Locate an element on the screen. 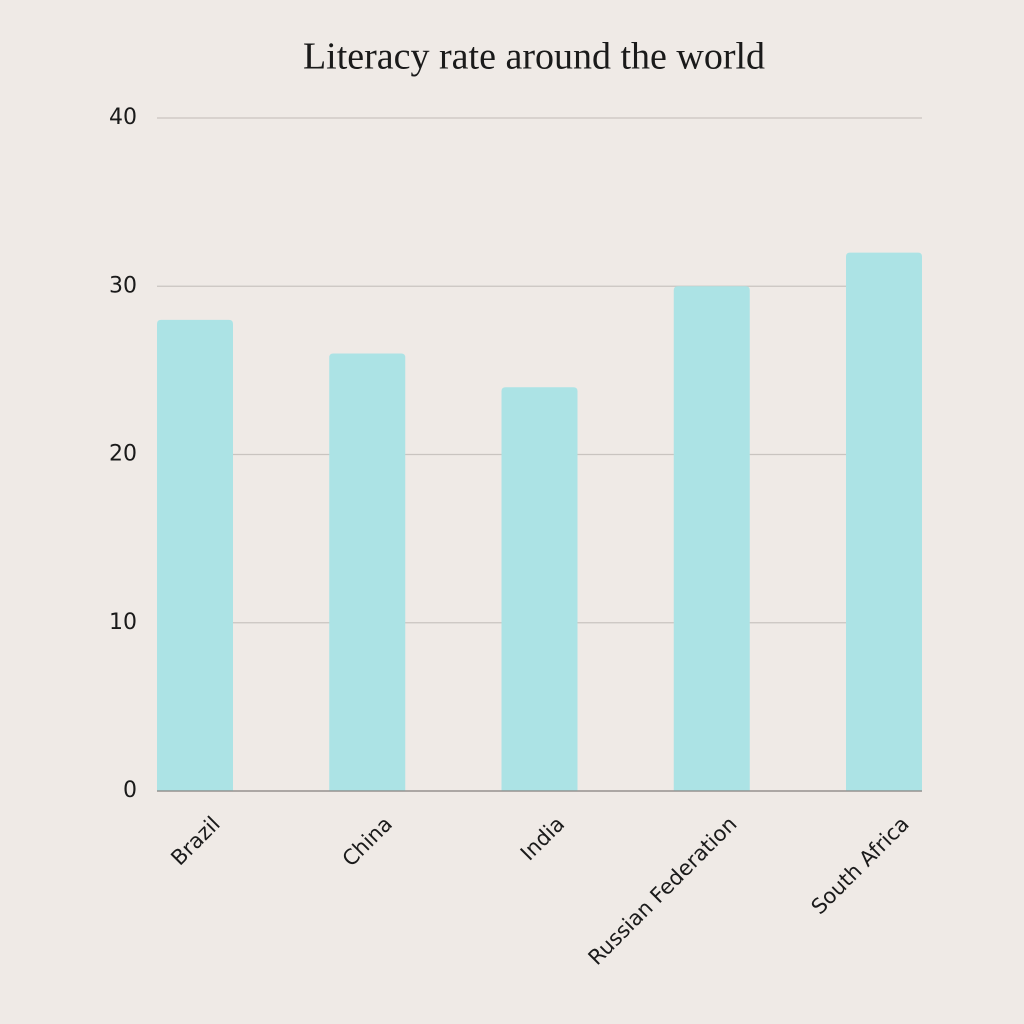  y-tick-label: 40 is located at coordinates (123, 117).